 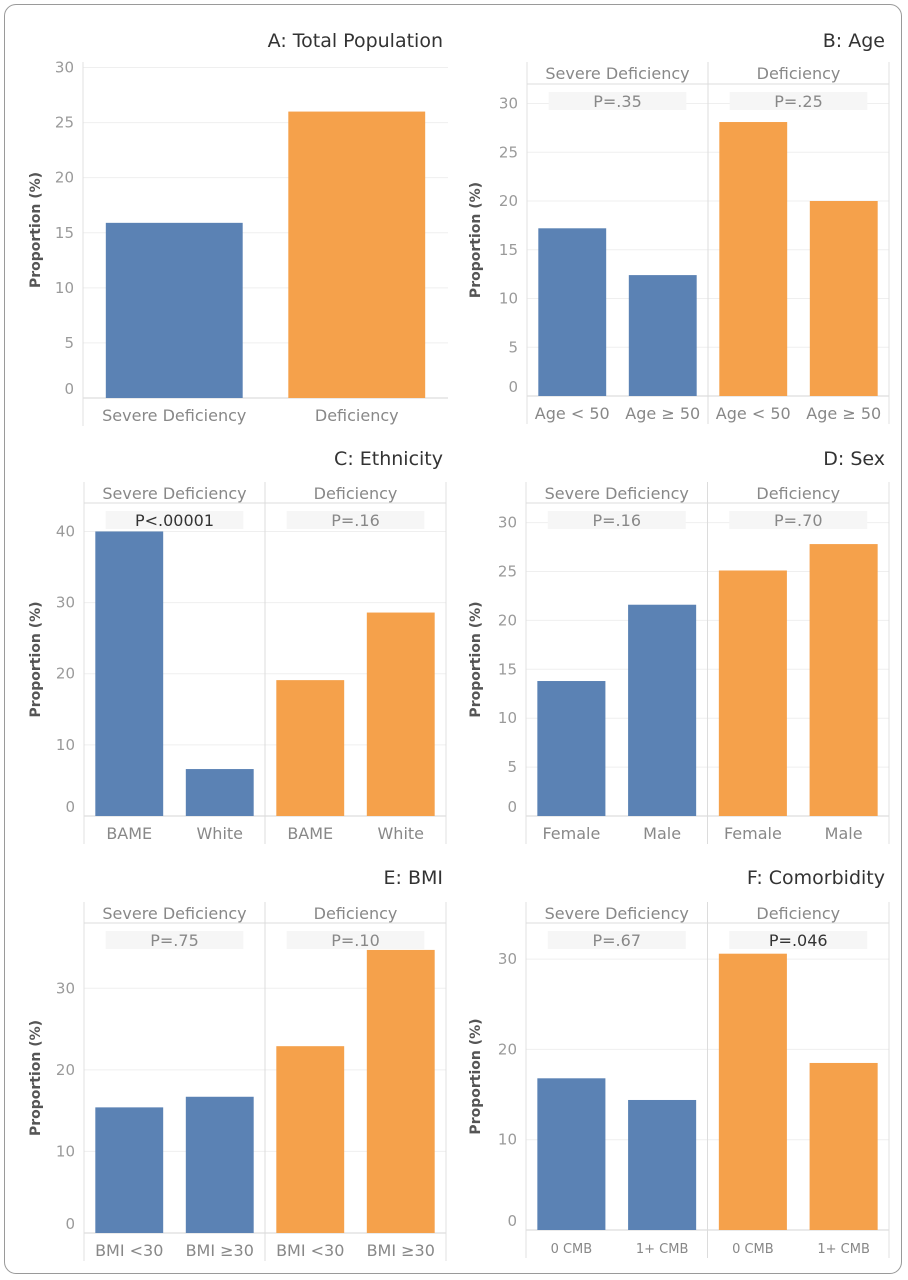 What do you see at coordinates (174, 520) in the screenshot?
I see `p-value-label: P<.00001` at bounding box center [174, 520].